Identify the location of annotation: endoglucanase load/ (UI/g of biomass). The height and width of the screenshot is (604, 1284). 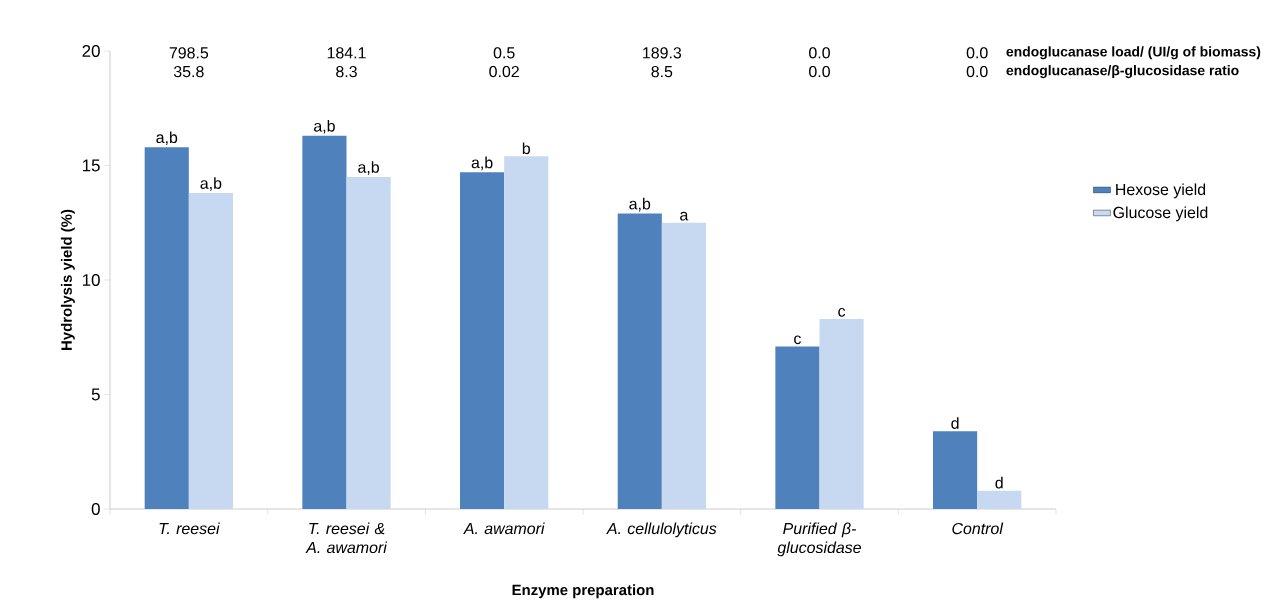
(1133, 53).